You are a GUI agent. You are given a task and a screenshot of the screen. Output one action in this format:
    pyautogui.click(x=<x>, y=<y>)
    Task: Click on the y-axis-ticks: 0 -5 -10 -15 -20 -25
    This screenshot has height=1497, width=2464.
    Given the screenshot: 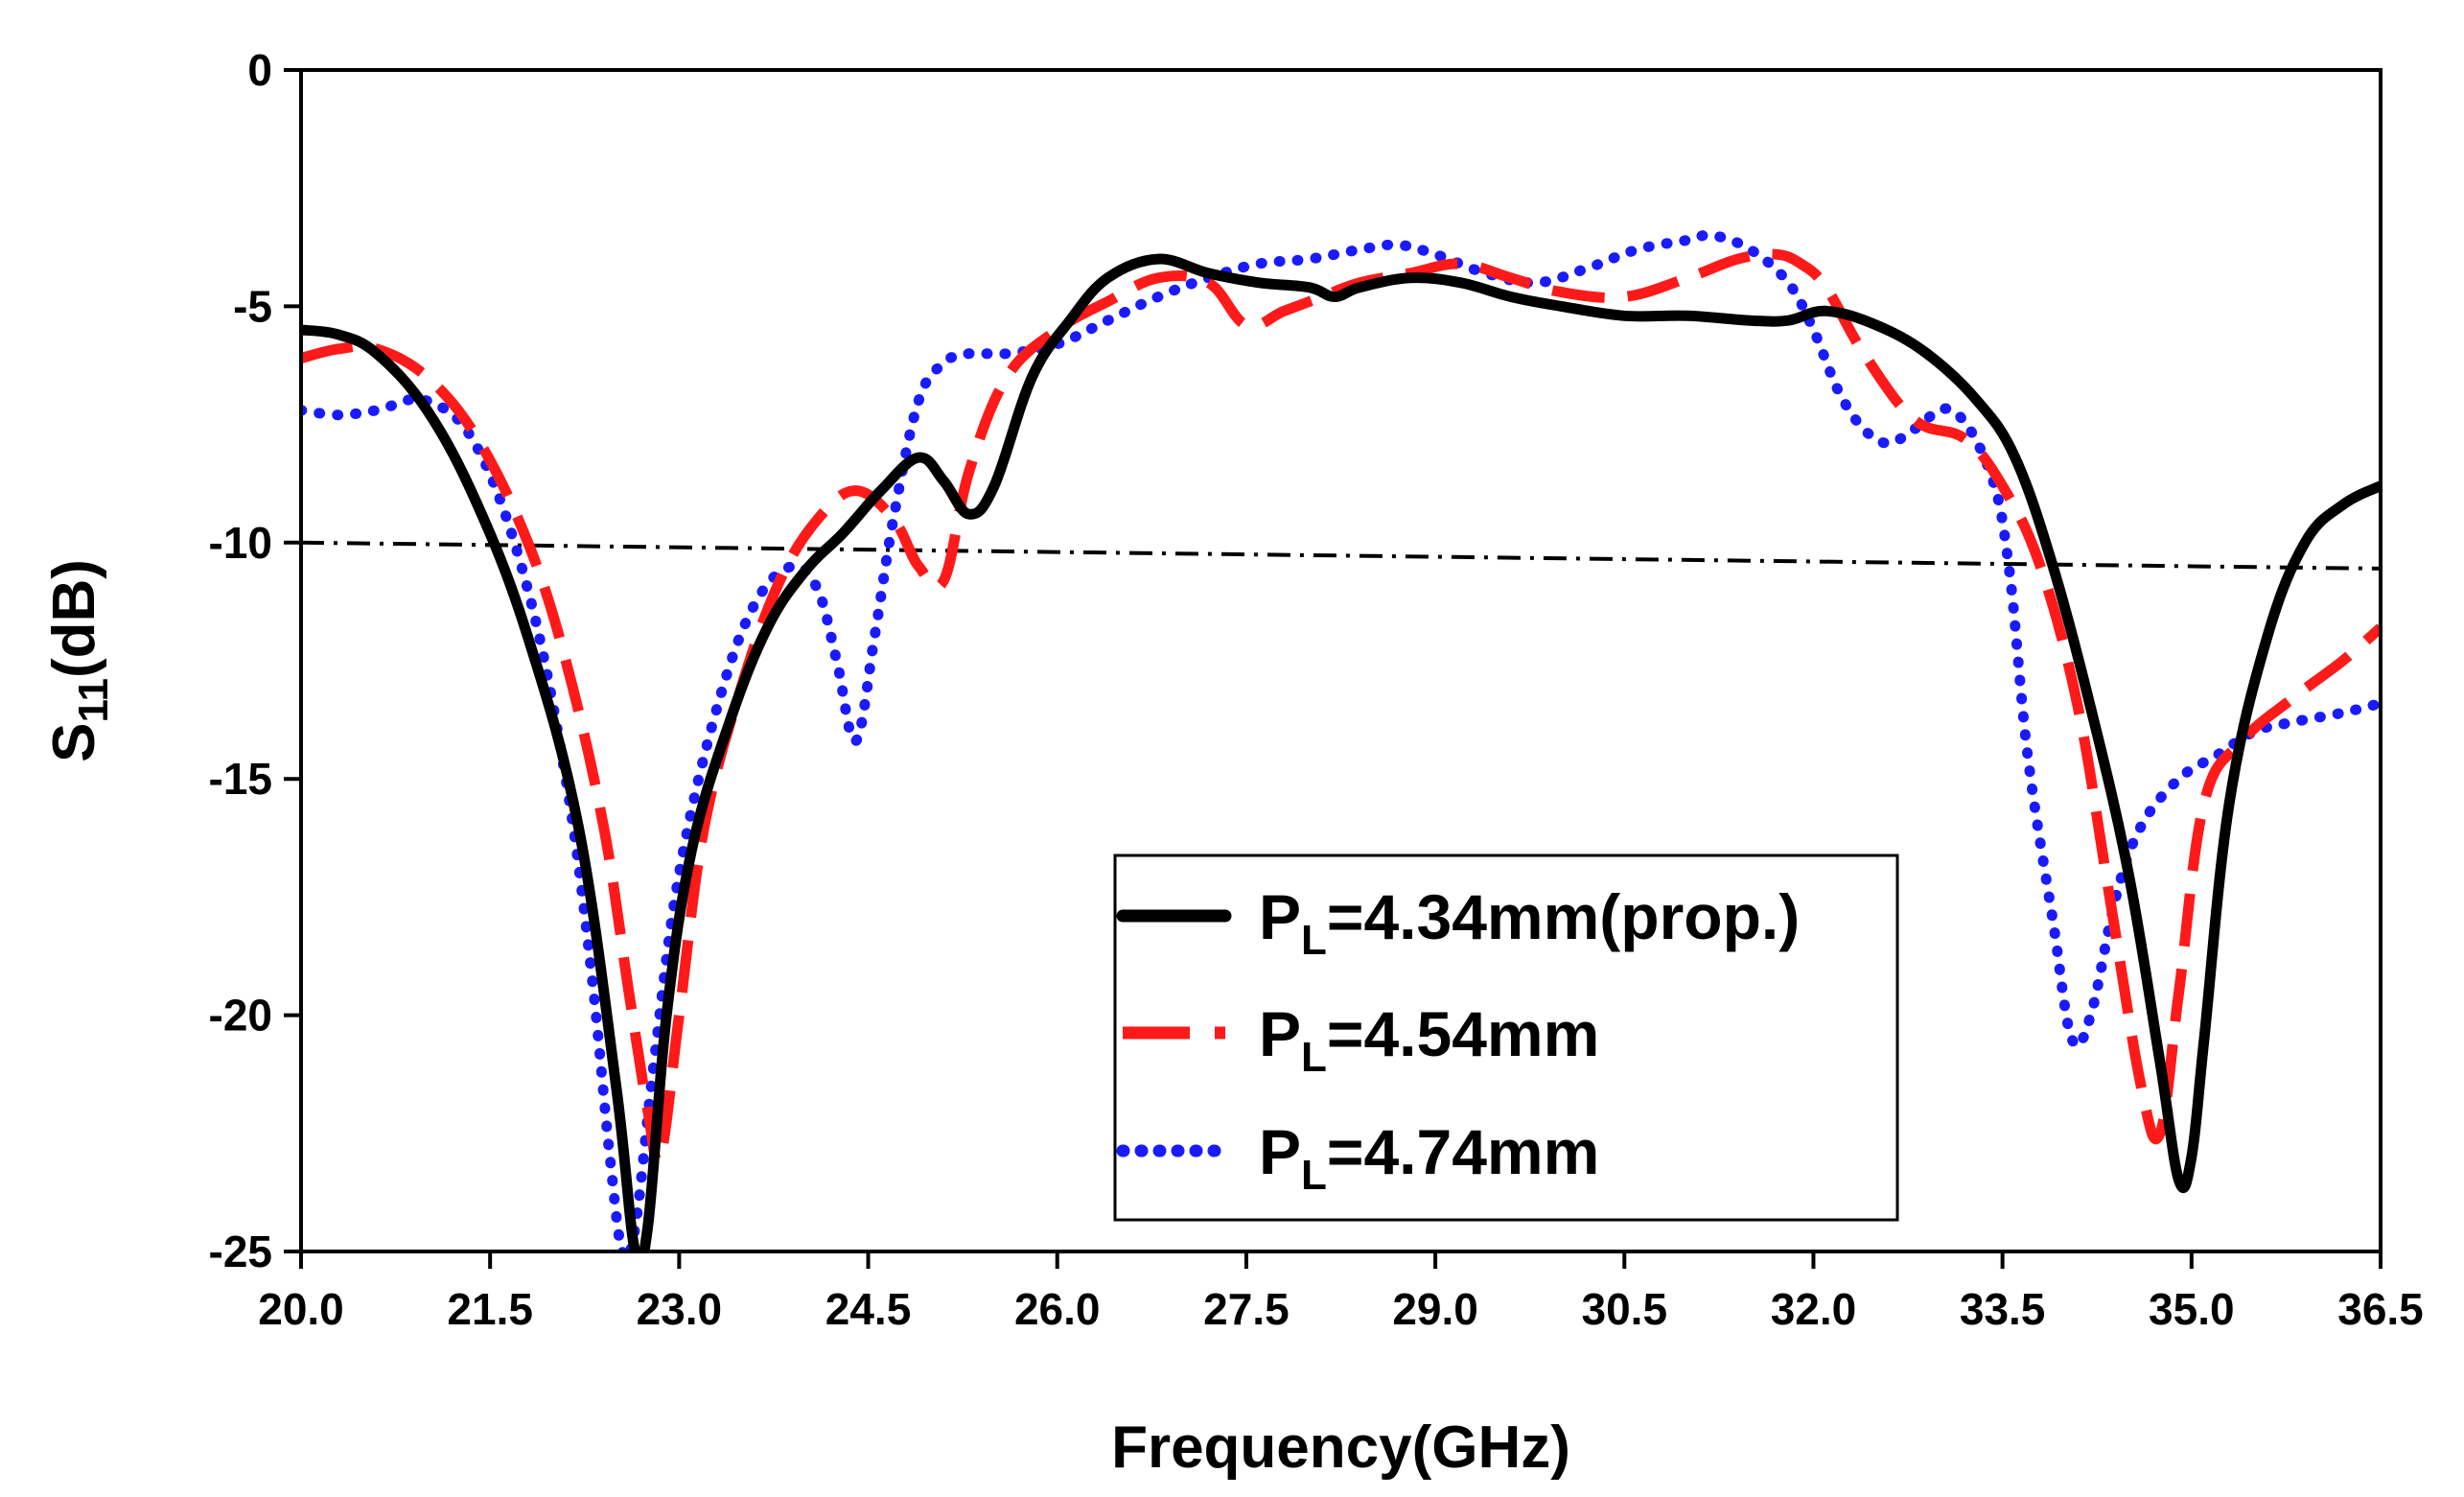 What is the action you would take?
    pyautogui.click(x=255, y=660)
    